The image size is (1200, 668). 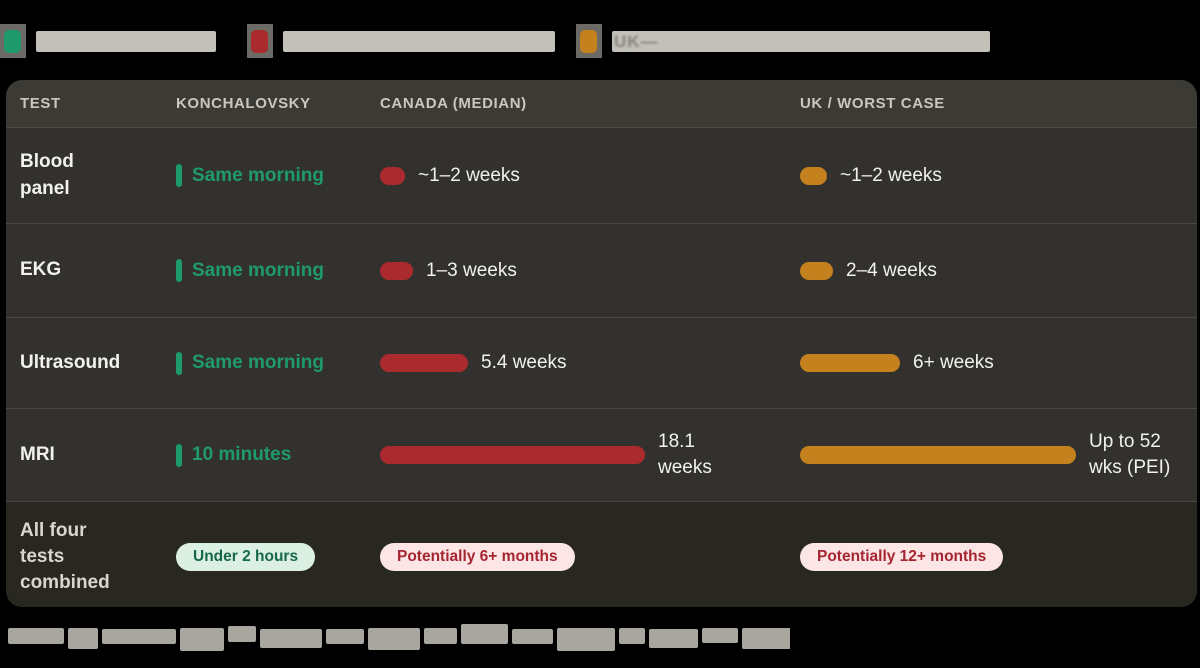 What do you see at coordinates (524, 363) in the screenshot?
I see `canada-value: 5.4 weeks` at bounding box center [524, 363].